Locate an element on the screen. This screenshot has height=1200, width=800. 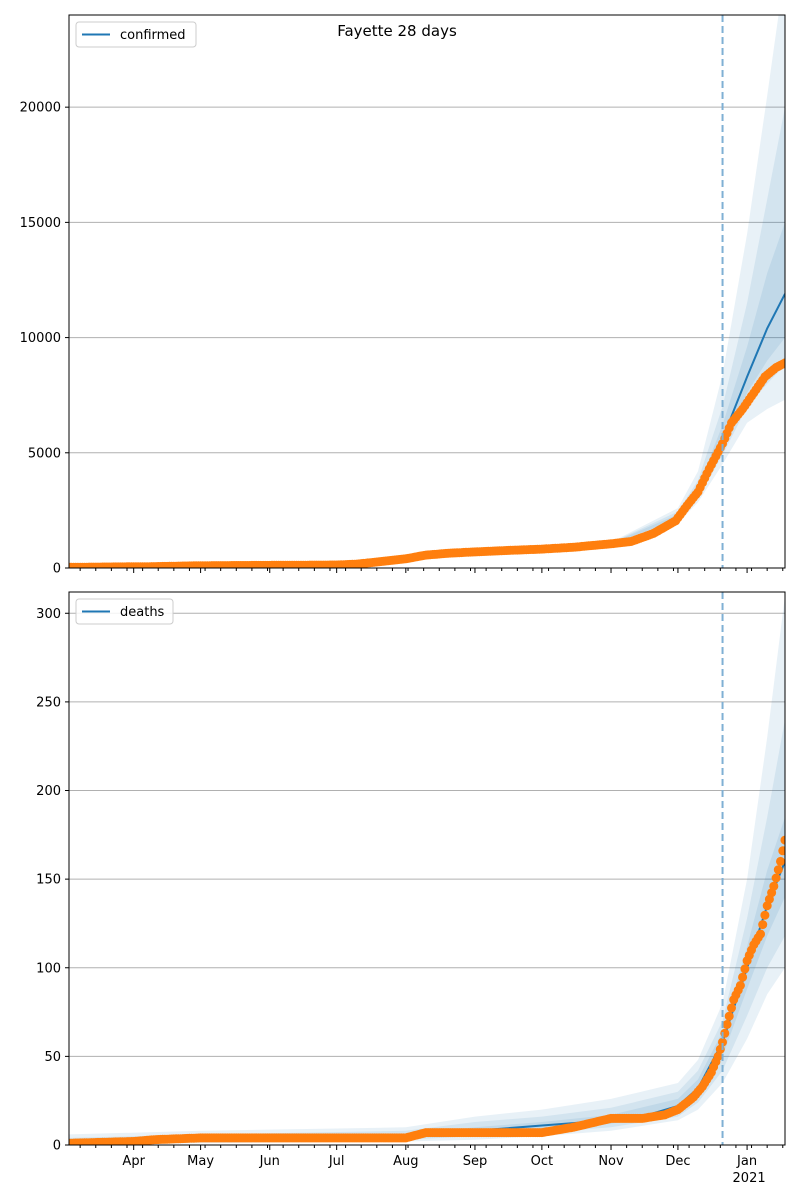
confirmed-legend-box is located at coordinates (136, 34).